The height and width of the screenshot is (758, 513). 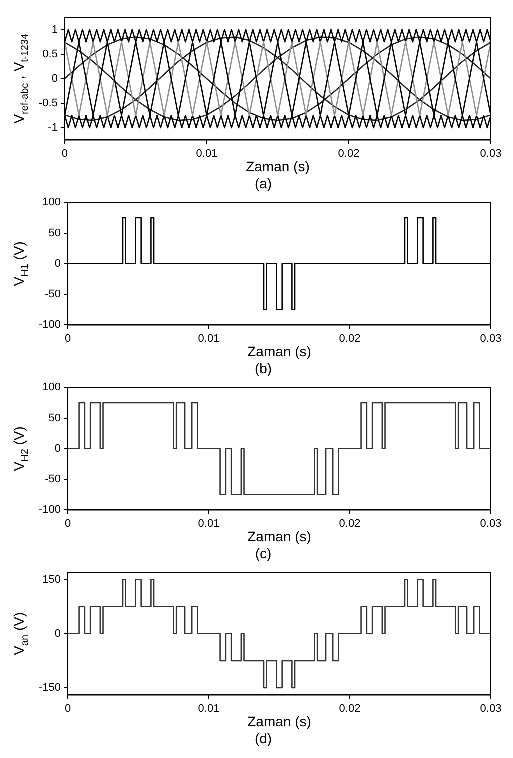 I want to click on y-axis-title: Van (V), so click(x=21, y=634).